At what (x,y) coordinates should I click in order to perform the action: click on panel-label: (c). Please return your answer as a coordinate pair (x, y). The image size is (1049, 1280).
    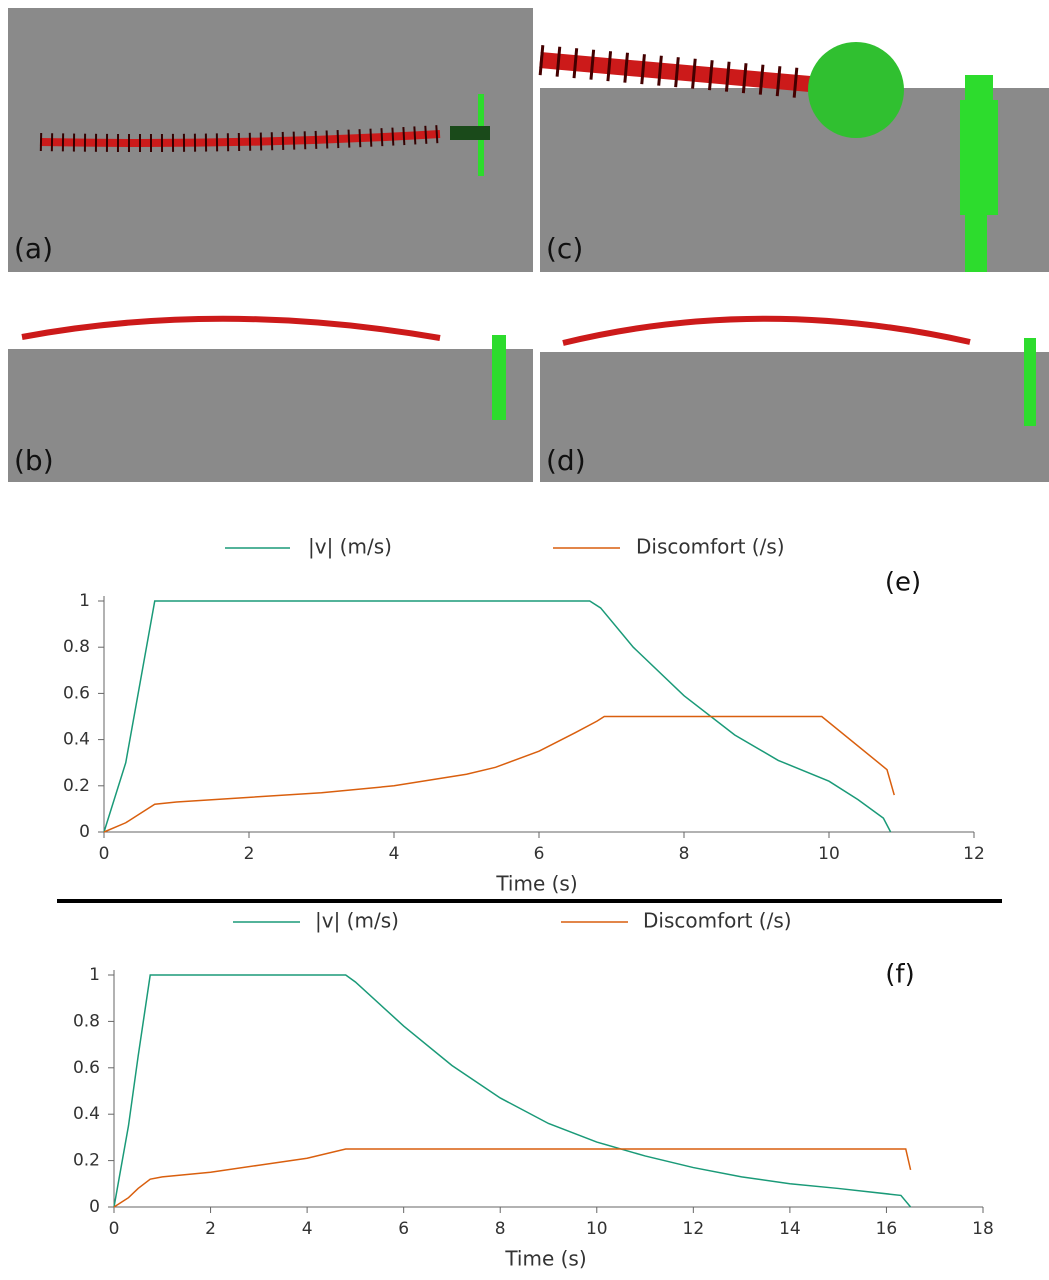
    Looking at the image, I should click on (564, 248).